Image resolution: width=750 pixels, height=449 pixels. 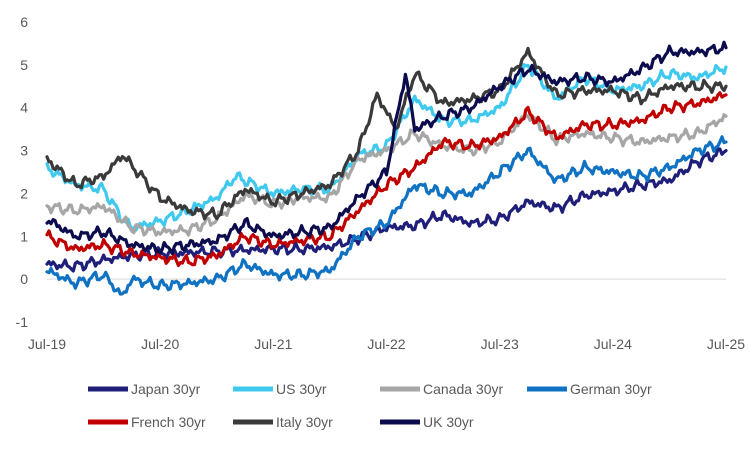 I want to click on x-tick-label: Jul-25, so click(x=726, y=344).